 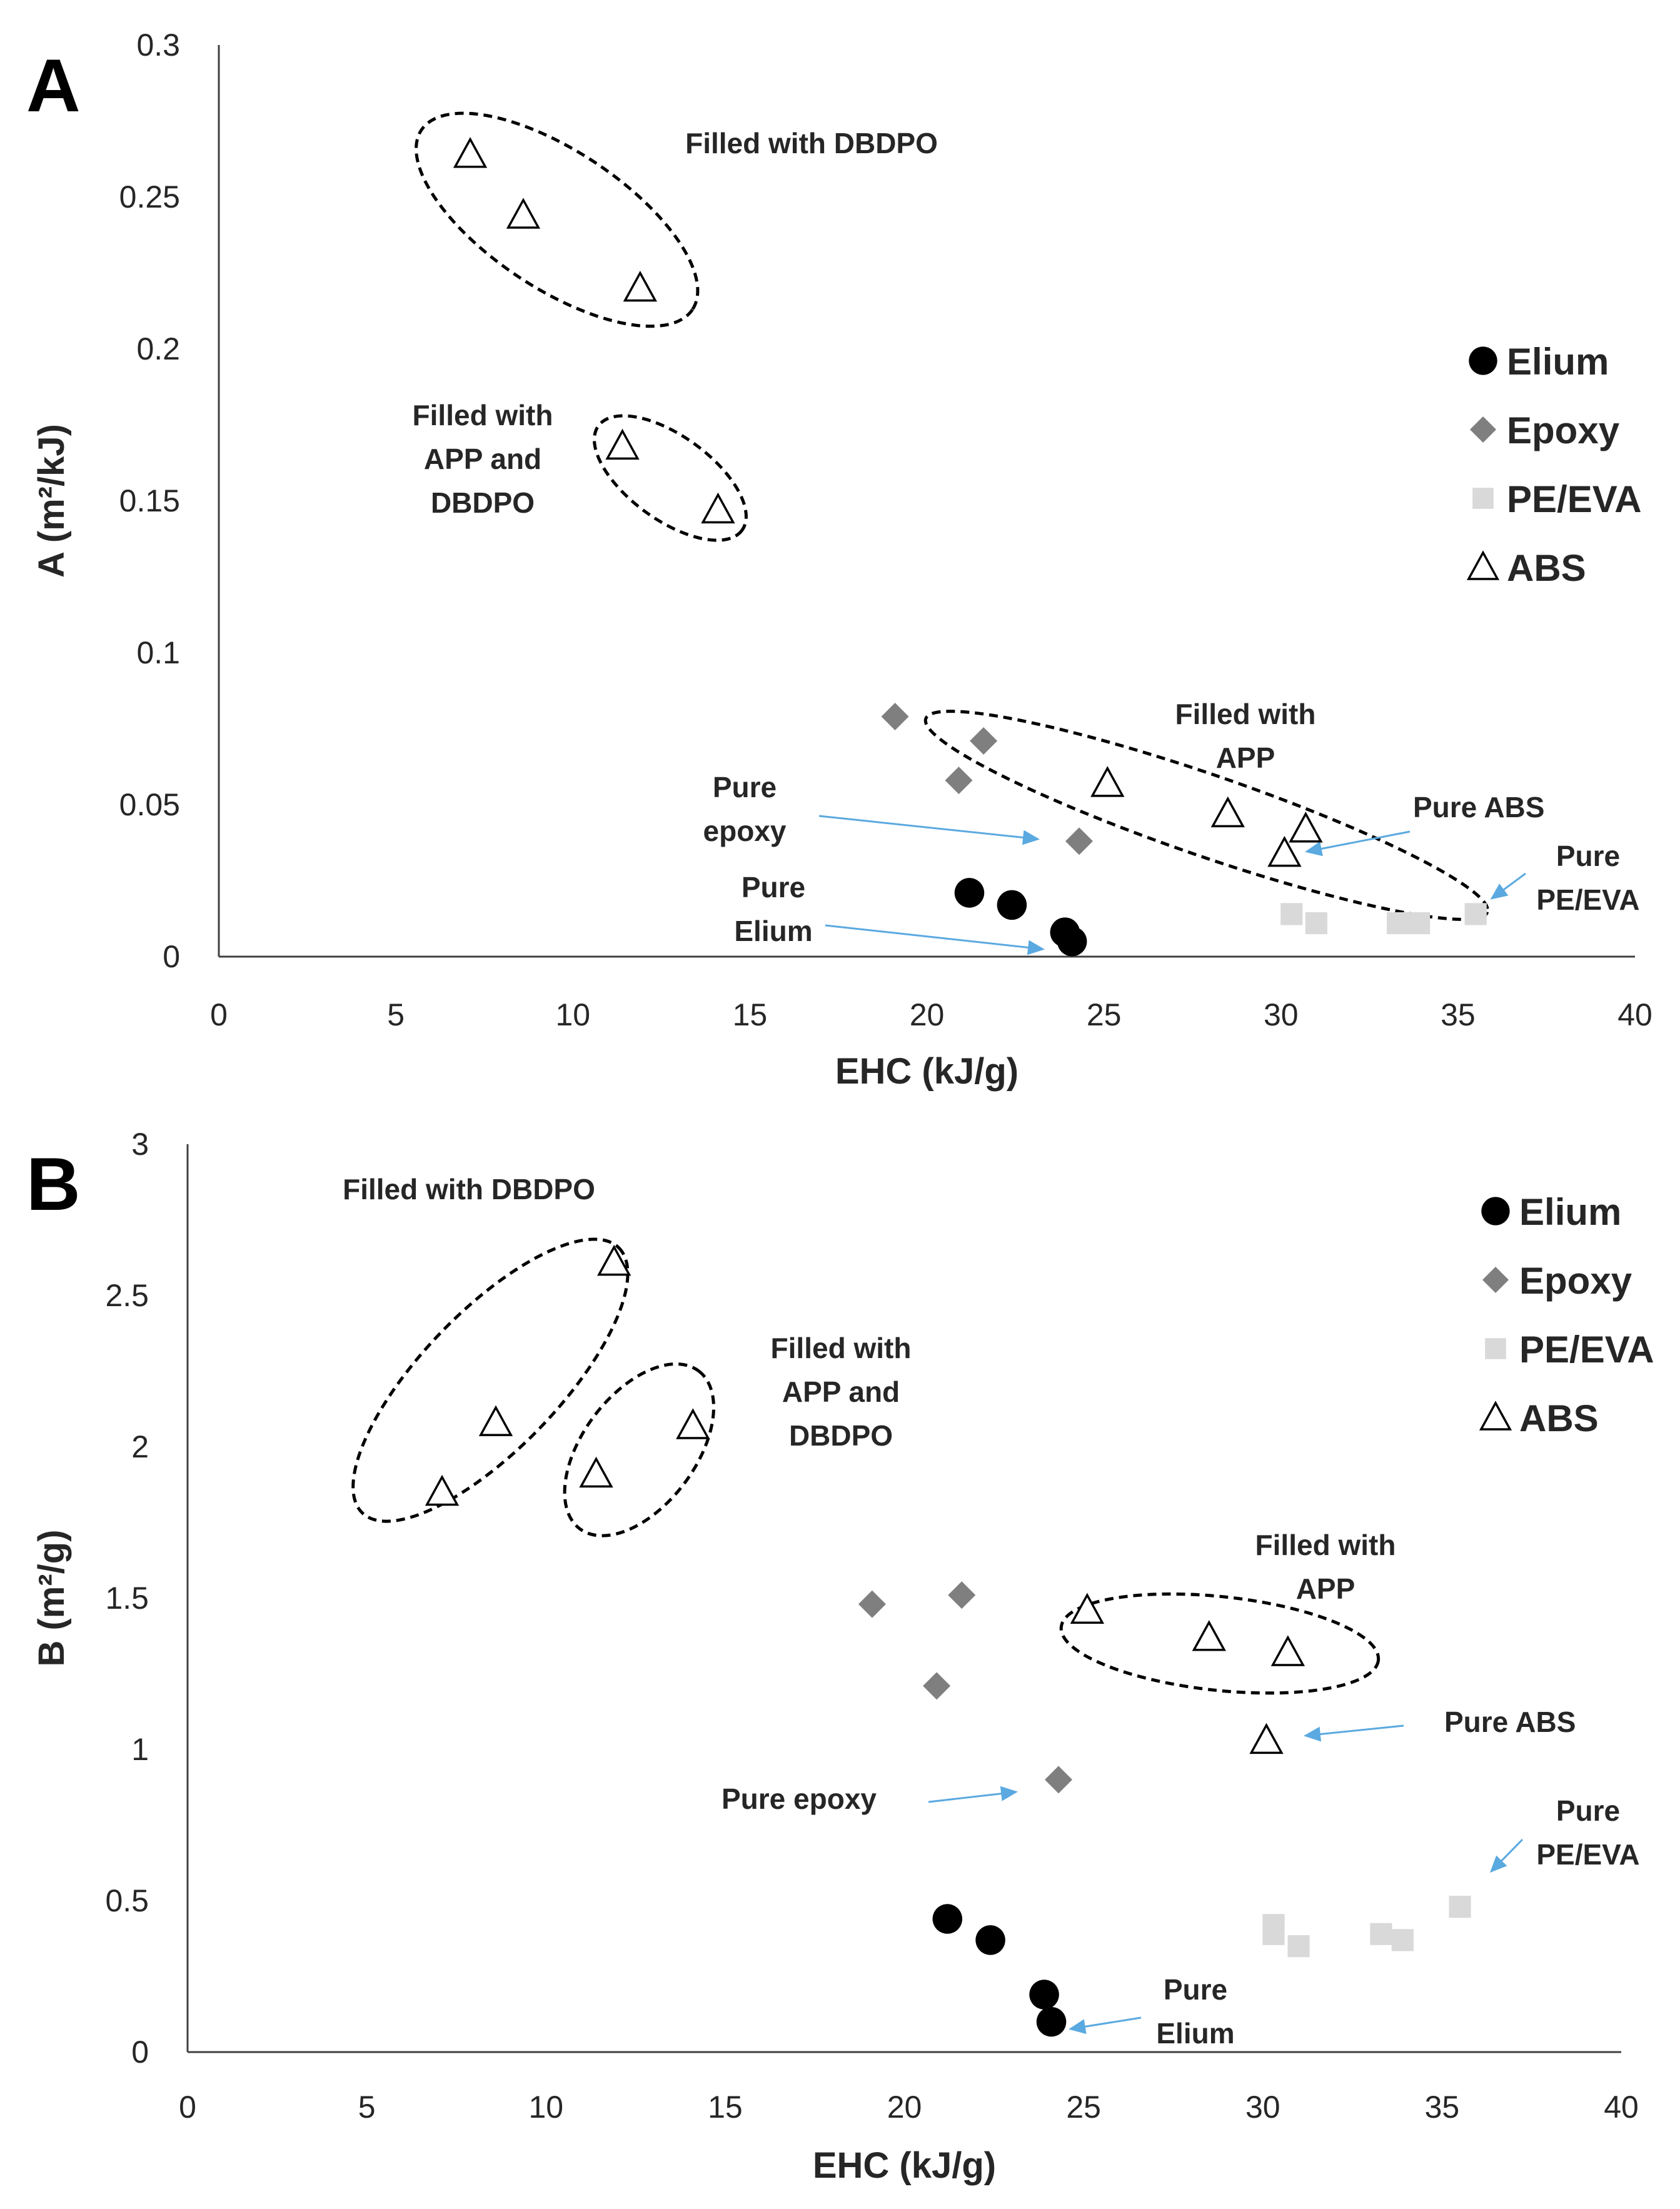 I want to click on y-tick-label: 2, so click(x=140, y=1446).